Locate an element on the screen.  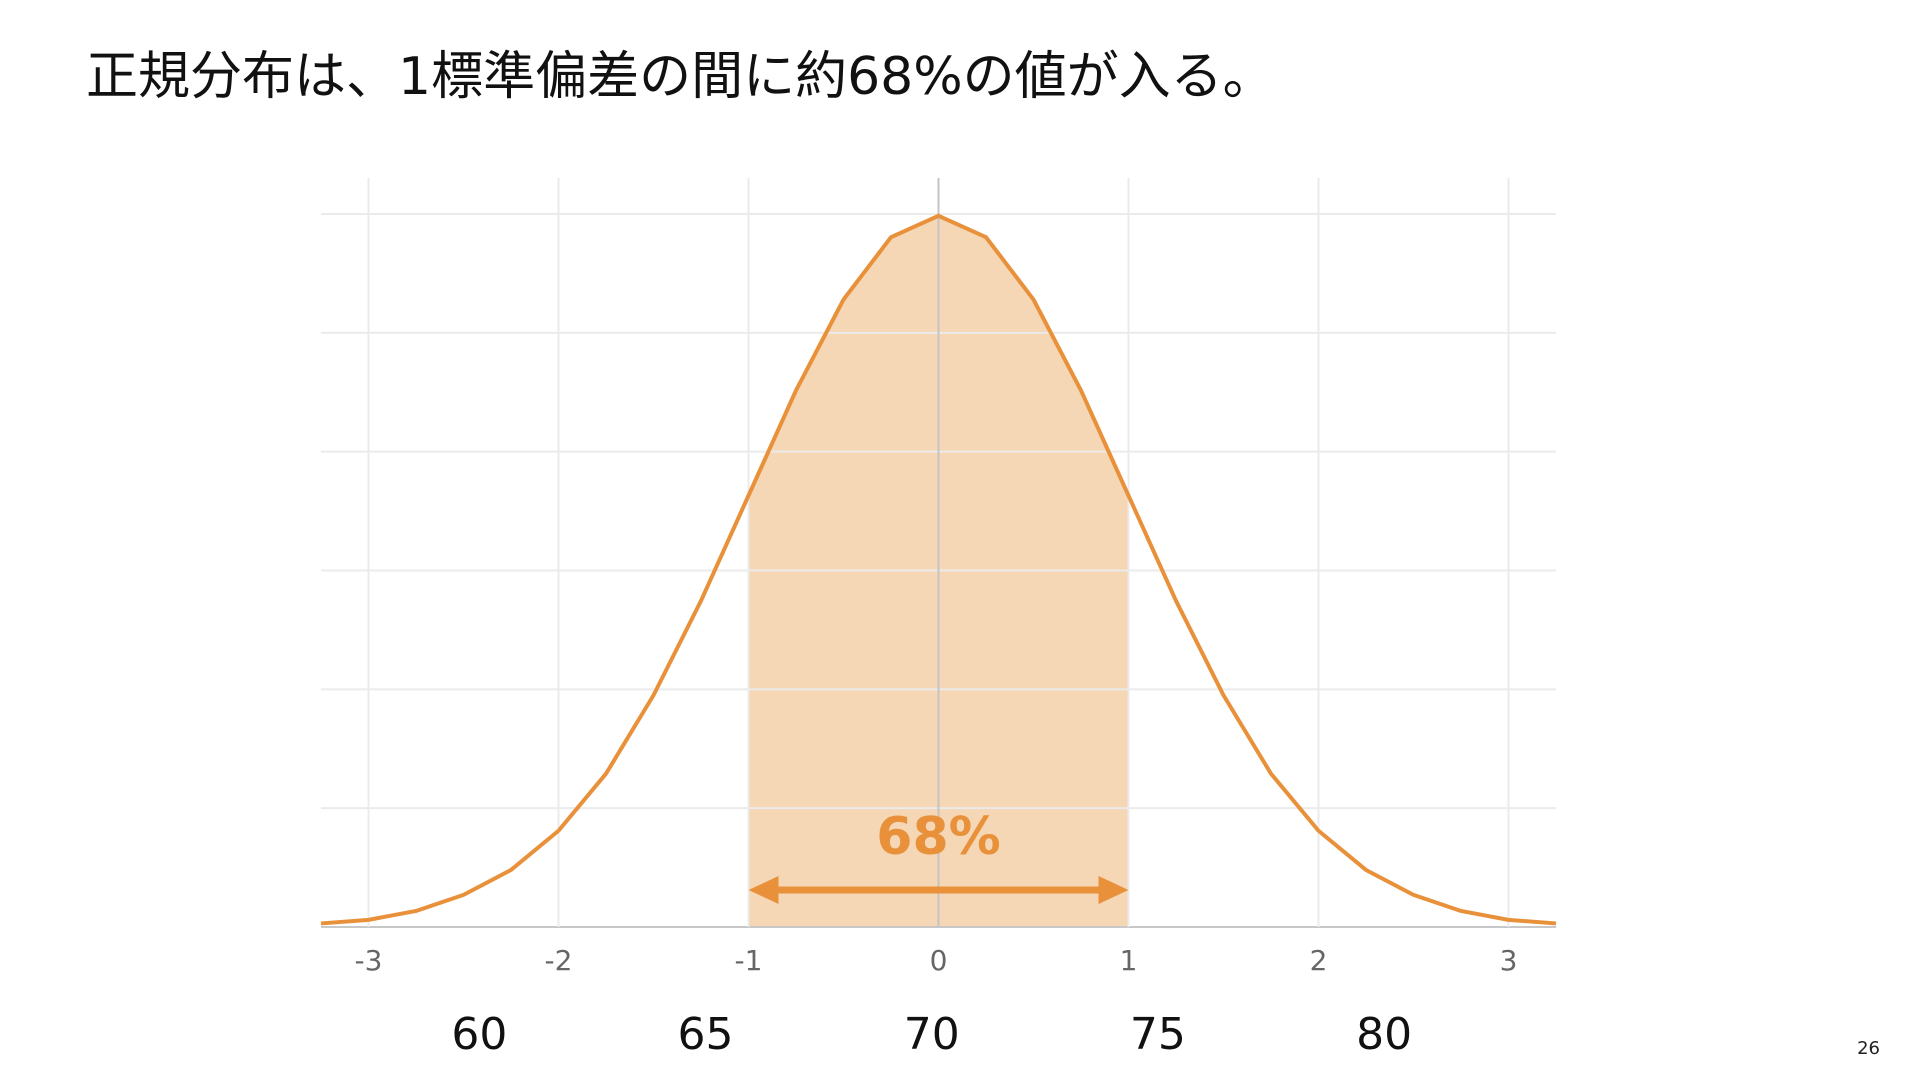
x-tick-label: 0 is located at coordinates (939, 960).